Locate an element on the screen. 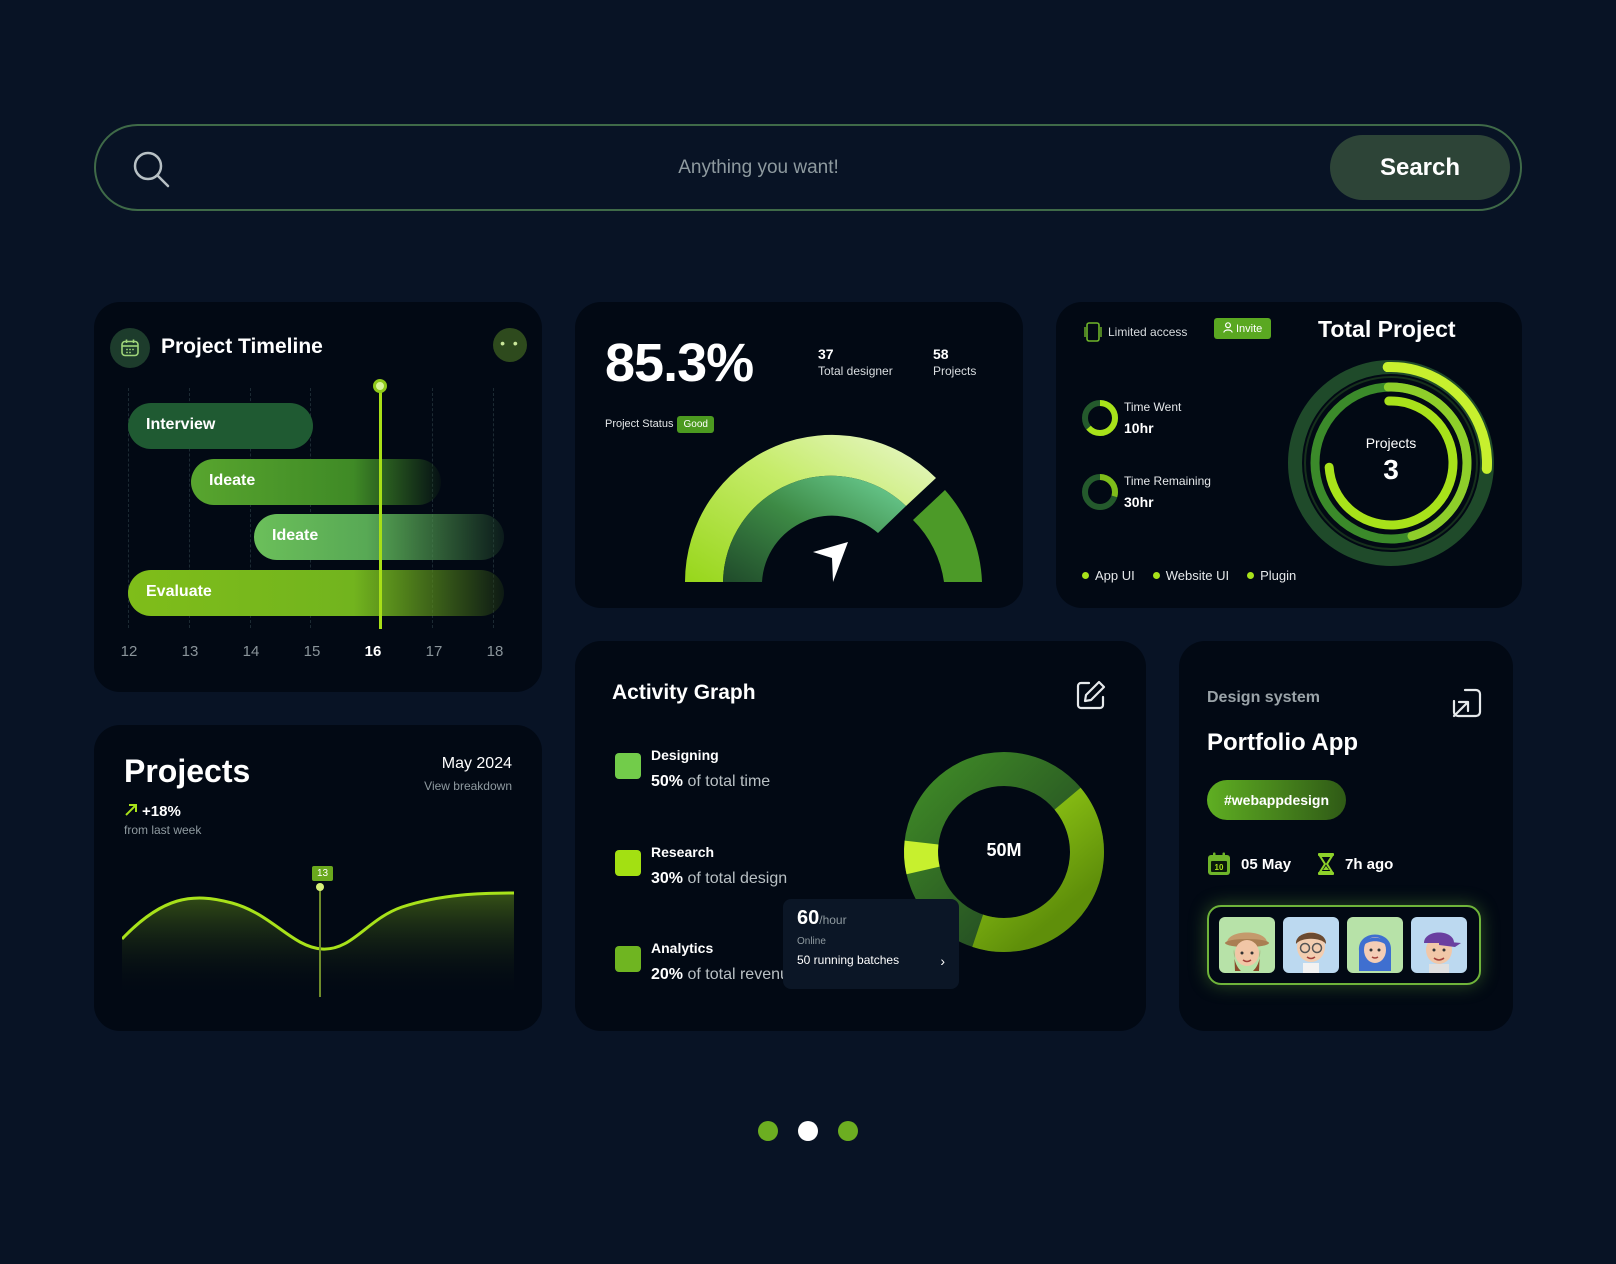 The height and width of the screenshot is (1264, 1616). timeline-bar-evaluate: Evaluate is located at coordinates (316, 593).